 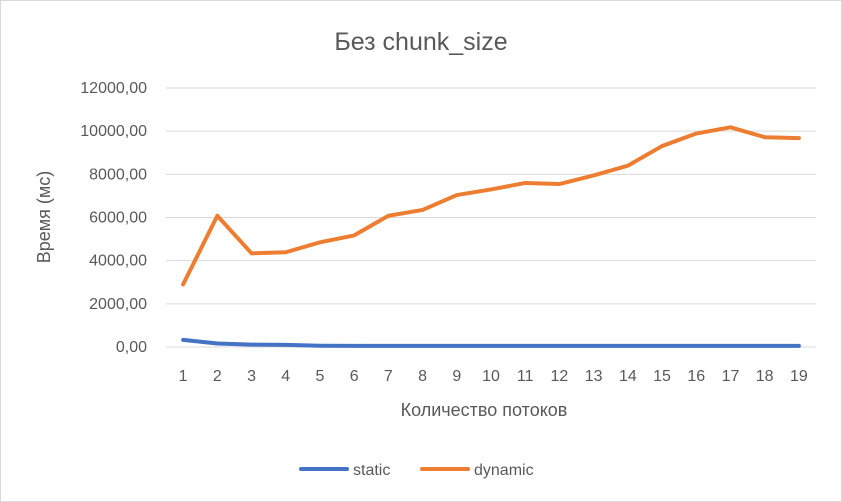 I want to click on x-tick-label: 17, so click(x=731, y=376).